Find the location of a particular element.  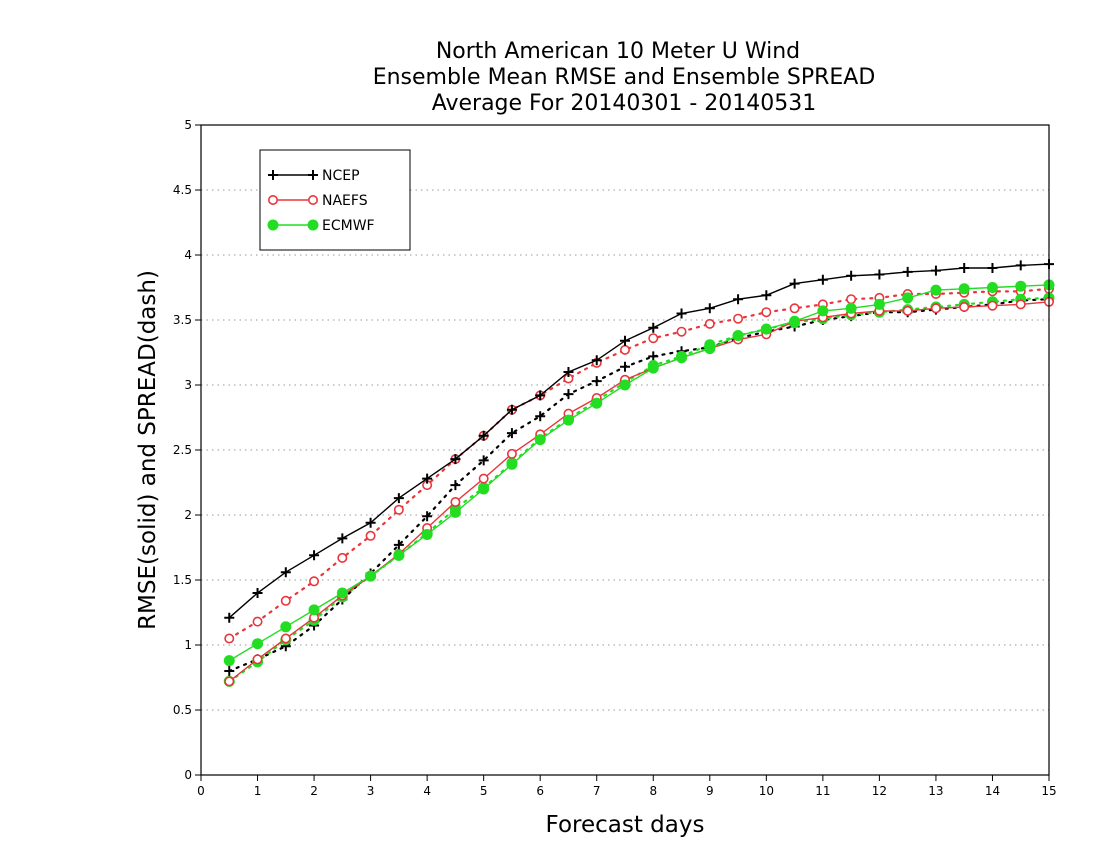

legend-item-naefs: NAEFS is located at coordinates (317, 201).